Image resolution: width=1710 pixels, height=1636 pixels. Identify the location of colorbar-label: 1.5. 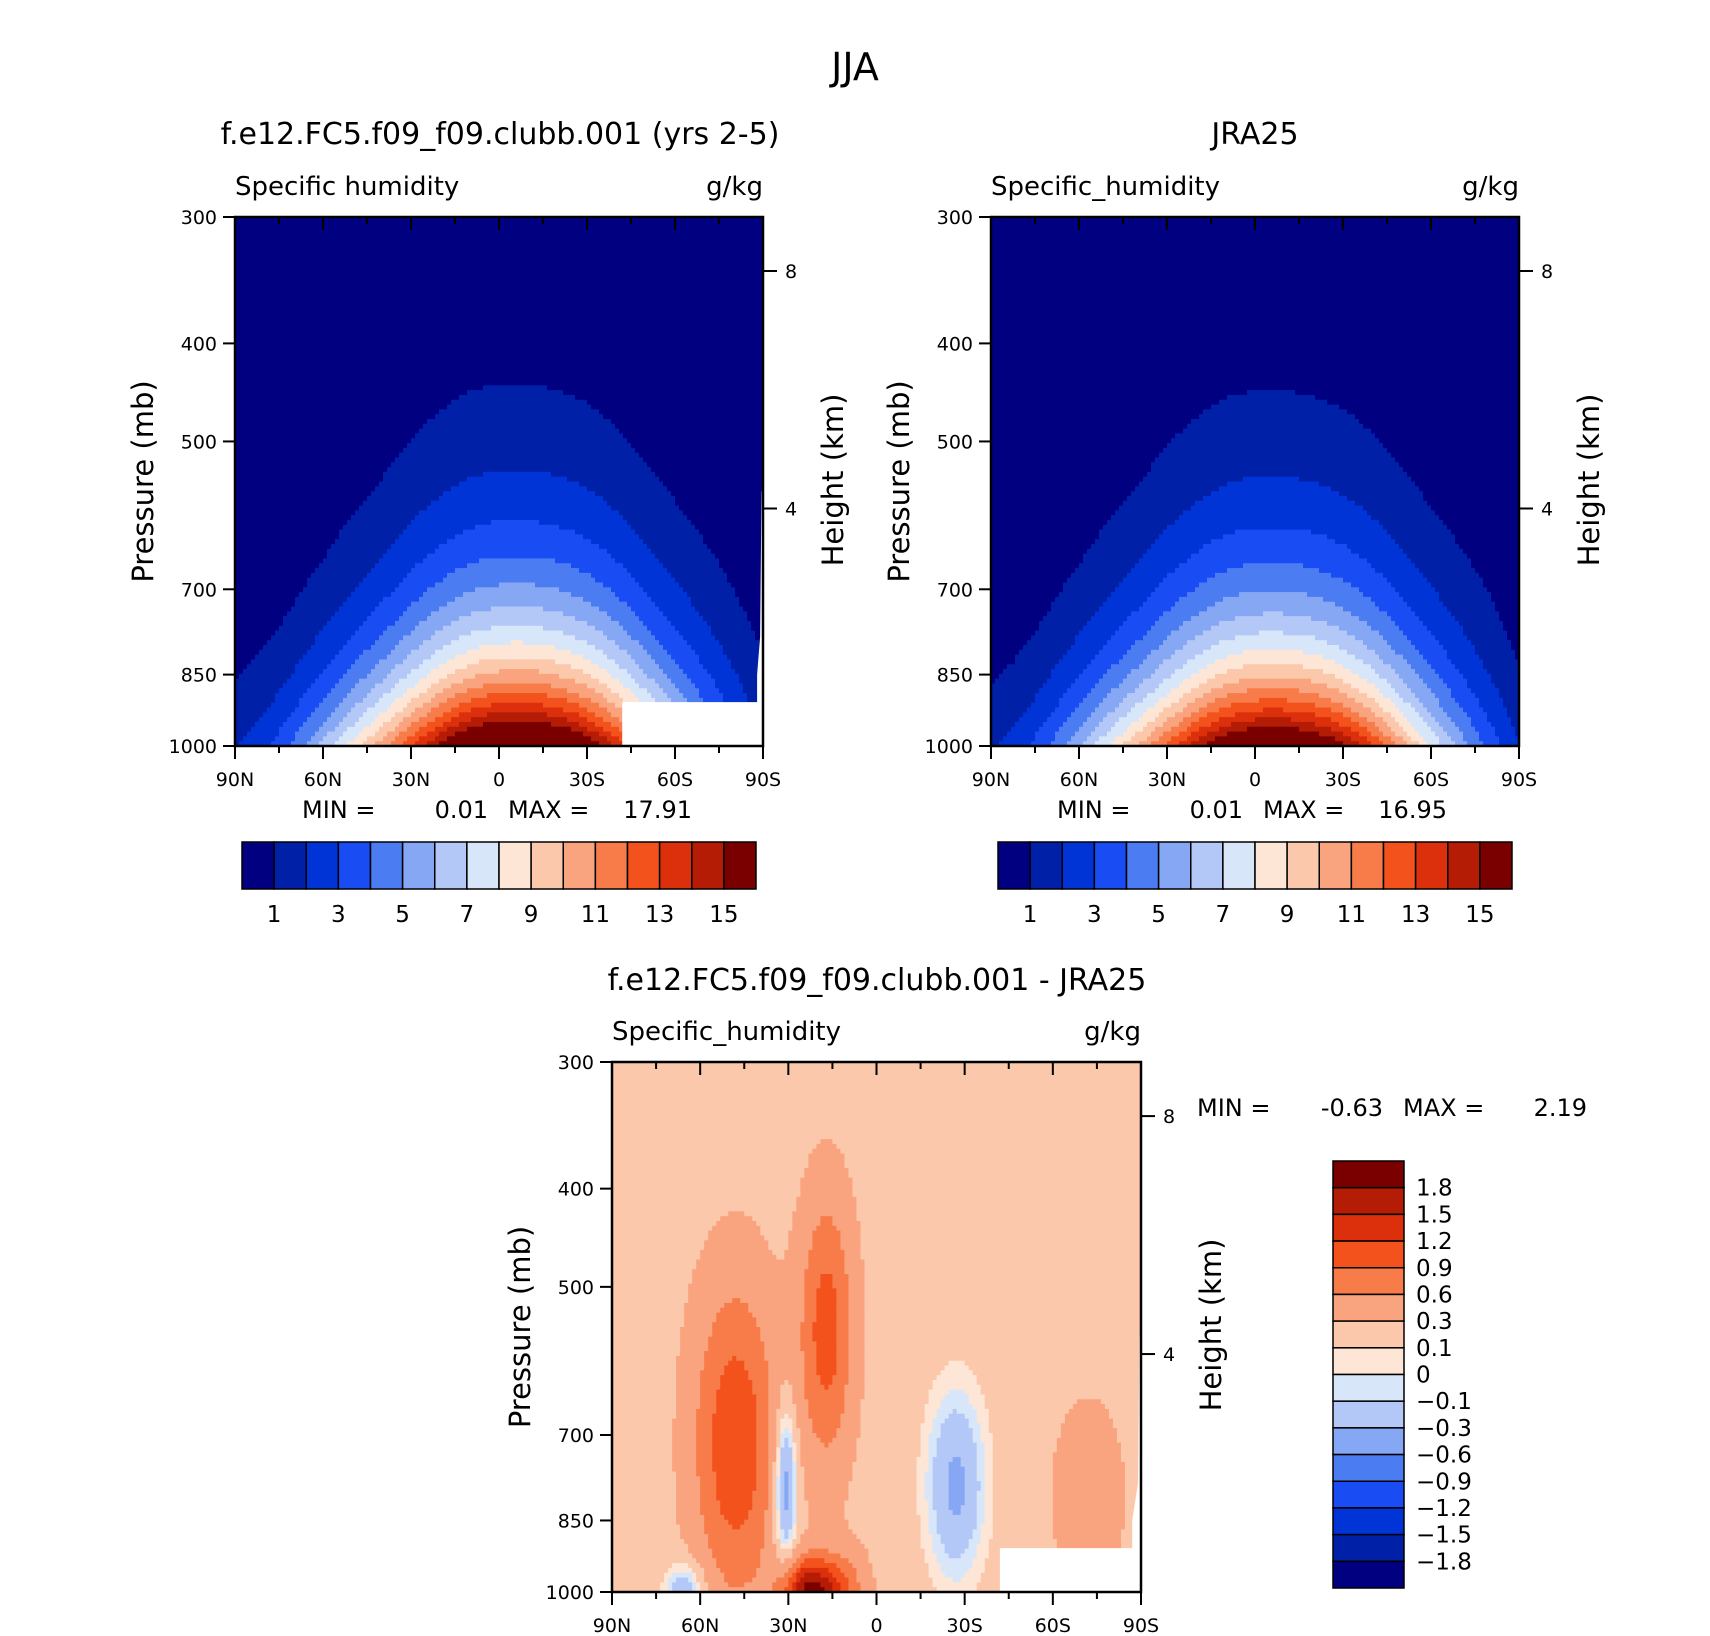
(1434, 1215).